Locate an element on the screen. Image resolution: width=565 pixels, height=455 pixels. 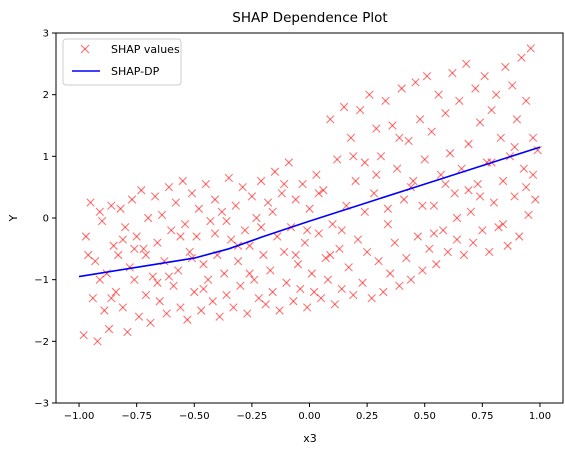
y-tick-label: −3 is located at coordinates (41, 404).